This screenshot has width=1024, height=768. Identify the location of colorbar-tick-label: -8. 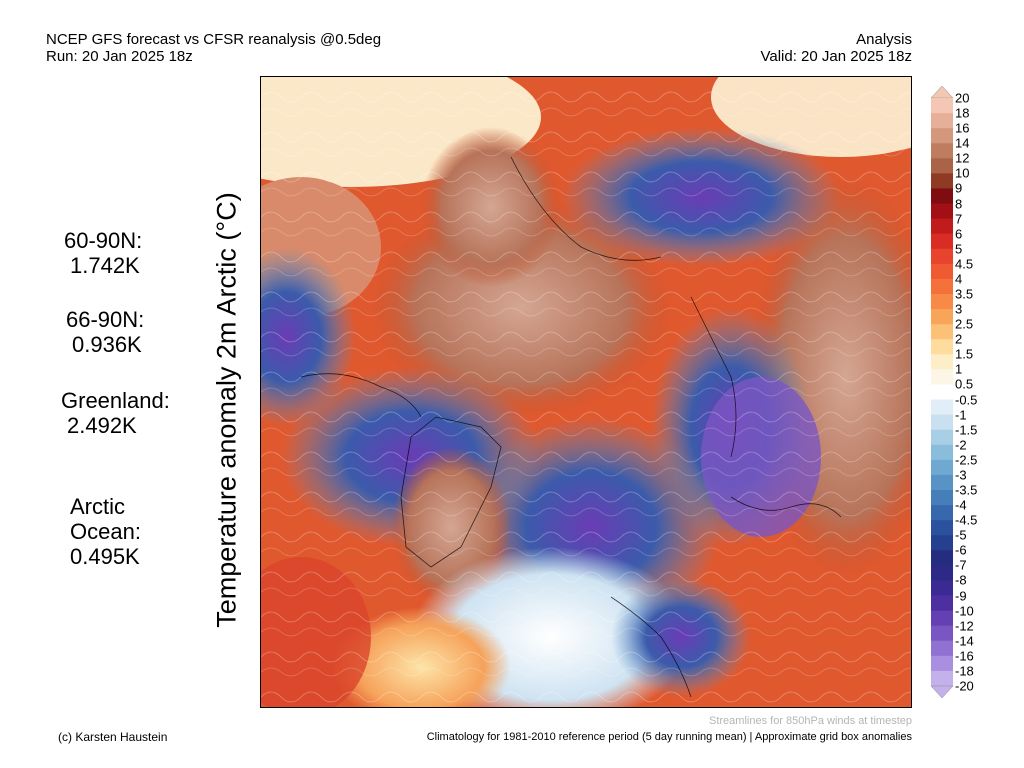
(961, 580).